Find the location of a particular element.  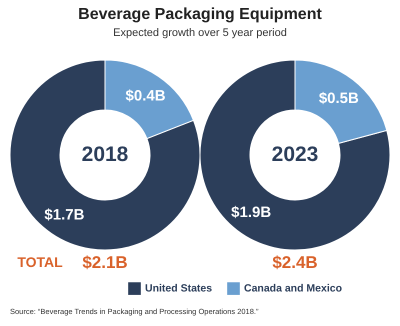

text: $2.1B is located at coordinates (105, 262).